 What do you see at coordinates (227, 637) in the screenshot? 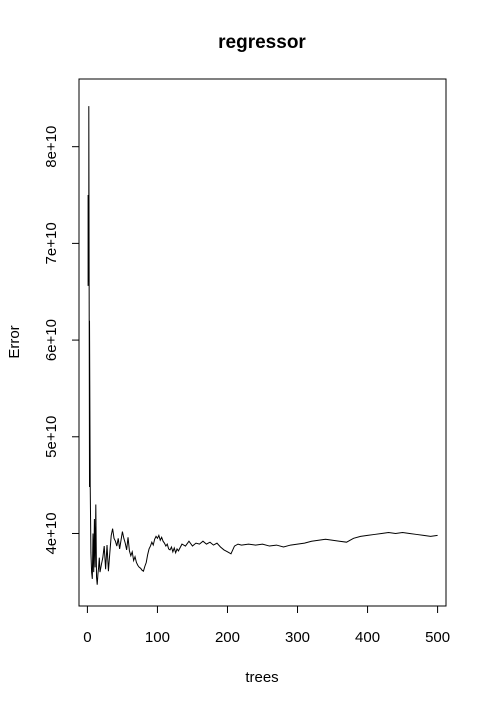
I see `x-tick-label: 200` at bounding box center [227, 637].